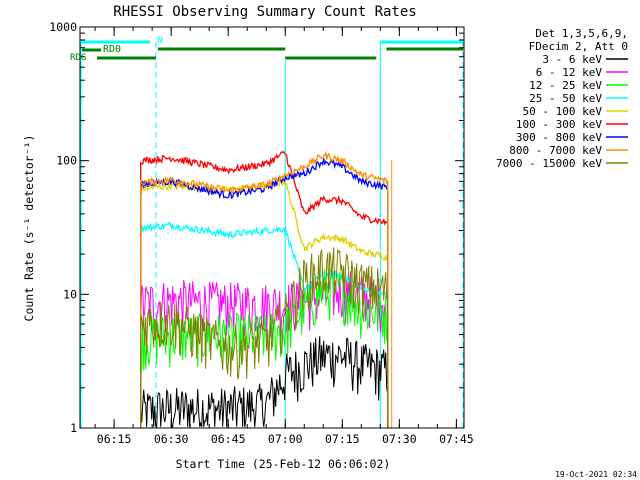 This screenshot has width=640, height=480. Describe the element at coordinates (283, 464) in the screenshot. I see `x-axis-label: Start Time (25-Feb-12 06:06:02)` at that location.